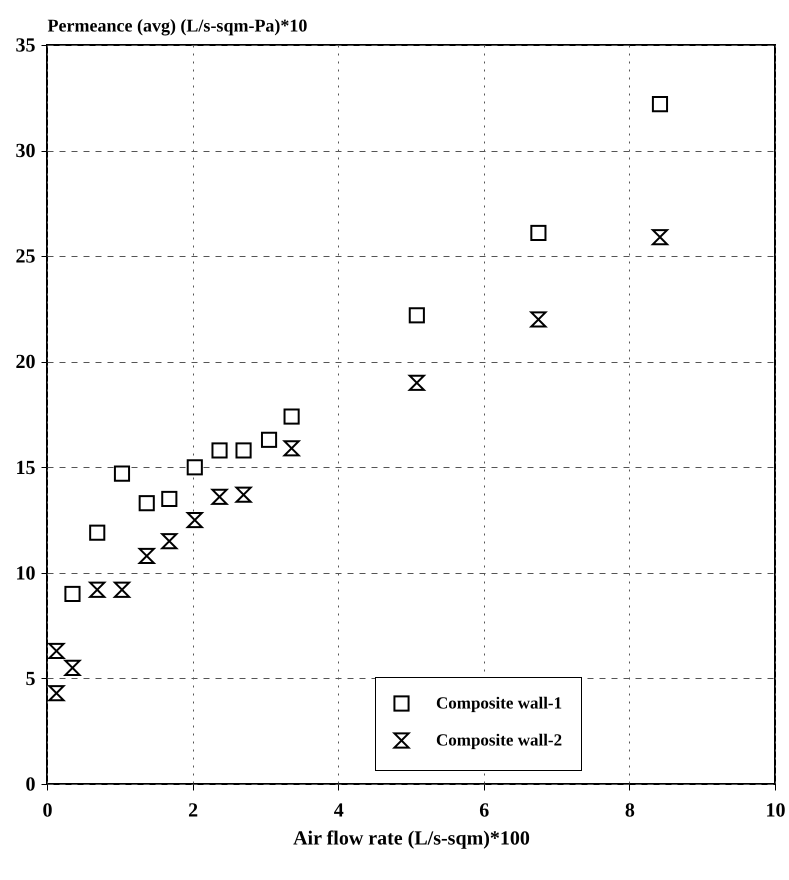 This screenshot has height=880, width=789. What do you see at coordinates (499, 740) in the screenshot?
I see `legend-label: Composite wall-2` at bounding box center [499, 740].